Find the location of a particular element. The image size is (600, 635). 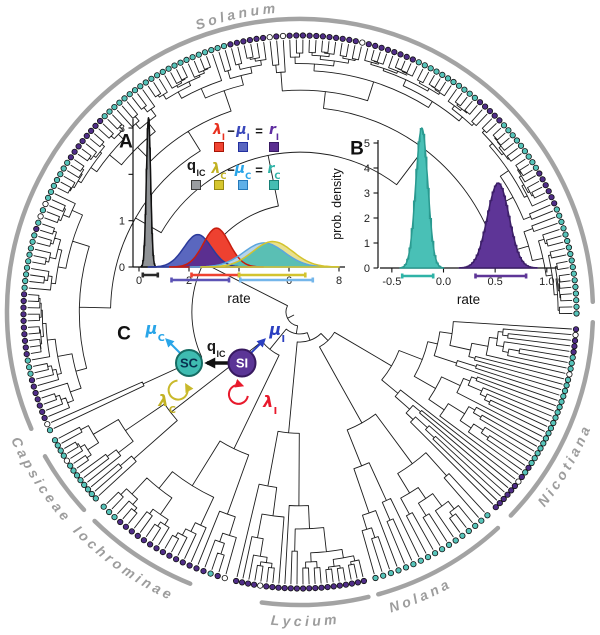

clade-arc-lycium is located at coordinates (315, 601).